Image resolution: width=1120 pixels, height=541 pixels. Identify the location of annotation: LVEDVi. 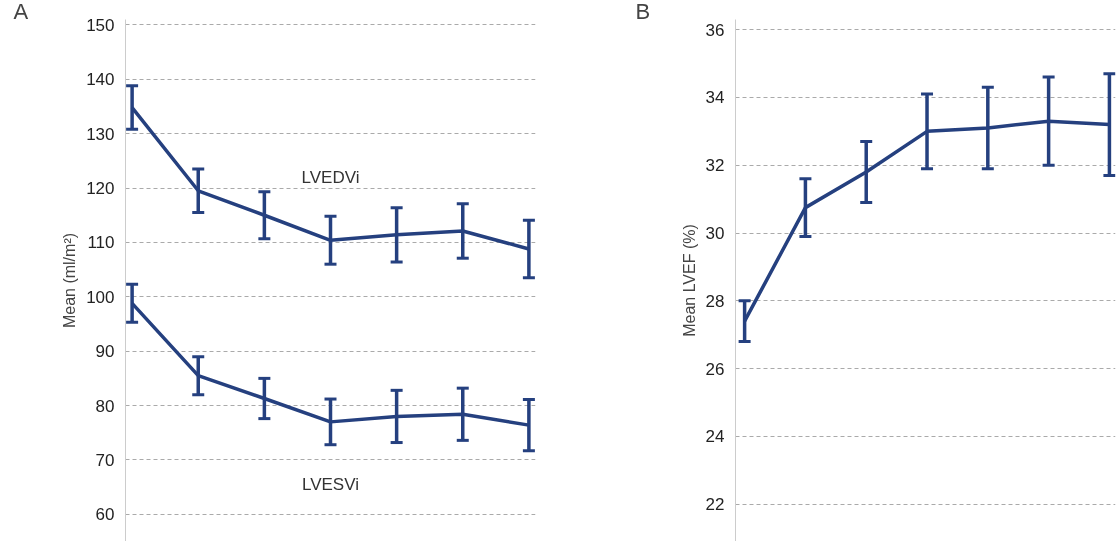
(330, 178).